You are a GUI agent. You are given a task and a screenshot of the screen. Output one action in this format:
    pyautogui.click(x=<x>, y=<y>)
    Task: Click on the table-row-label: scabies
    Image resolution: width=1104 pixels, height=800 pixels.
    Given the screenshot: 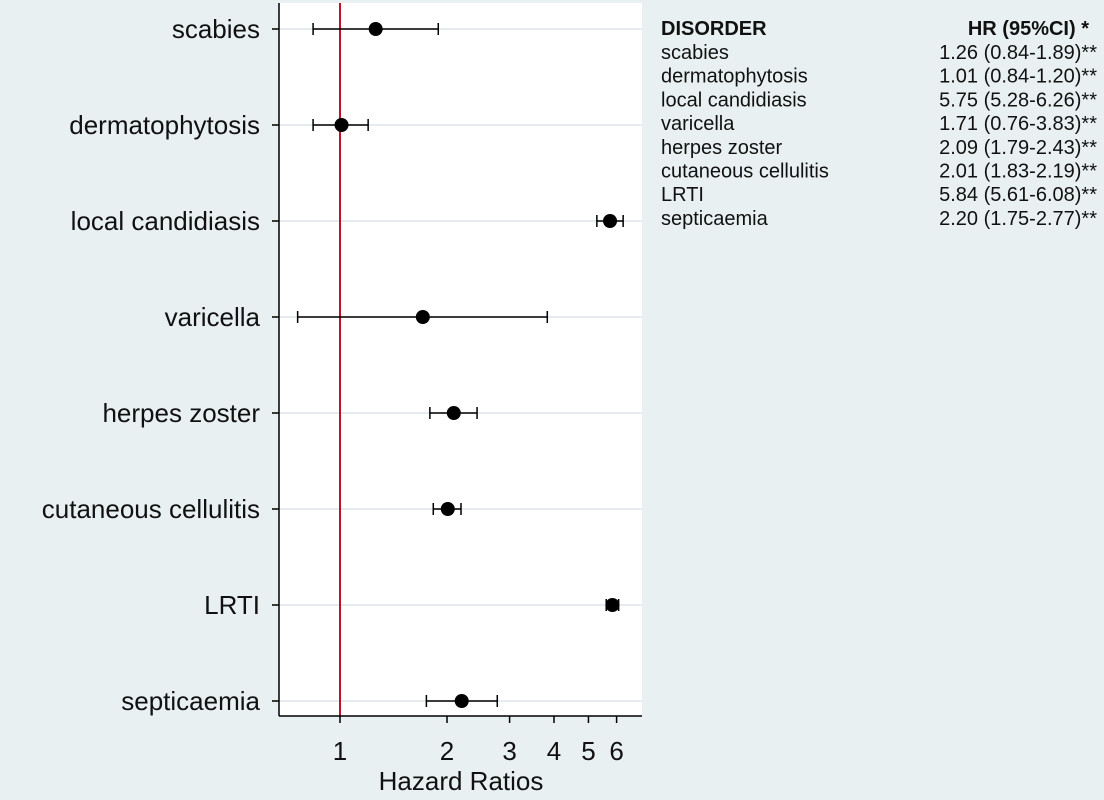 What is the action you would take?
    pyautogui.click(x=695, y=53)
    